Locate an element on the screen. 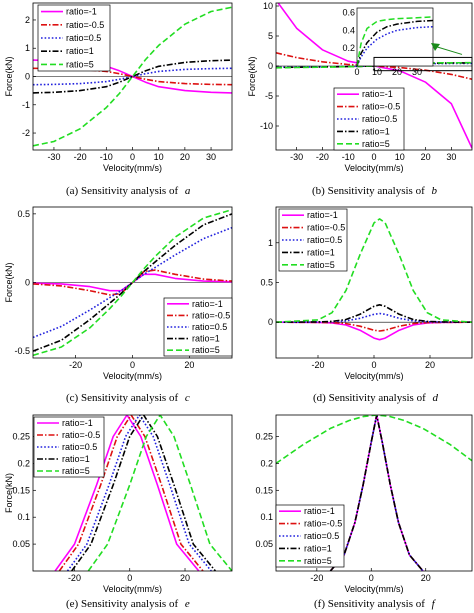 The height and width of the screenshot is (613, 474). inset-frame is located at coordinates (395, 37).